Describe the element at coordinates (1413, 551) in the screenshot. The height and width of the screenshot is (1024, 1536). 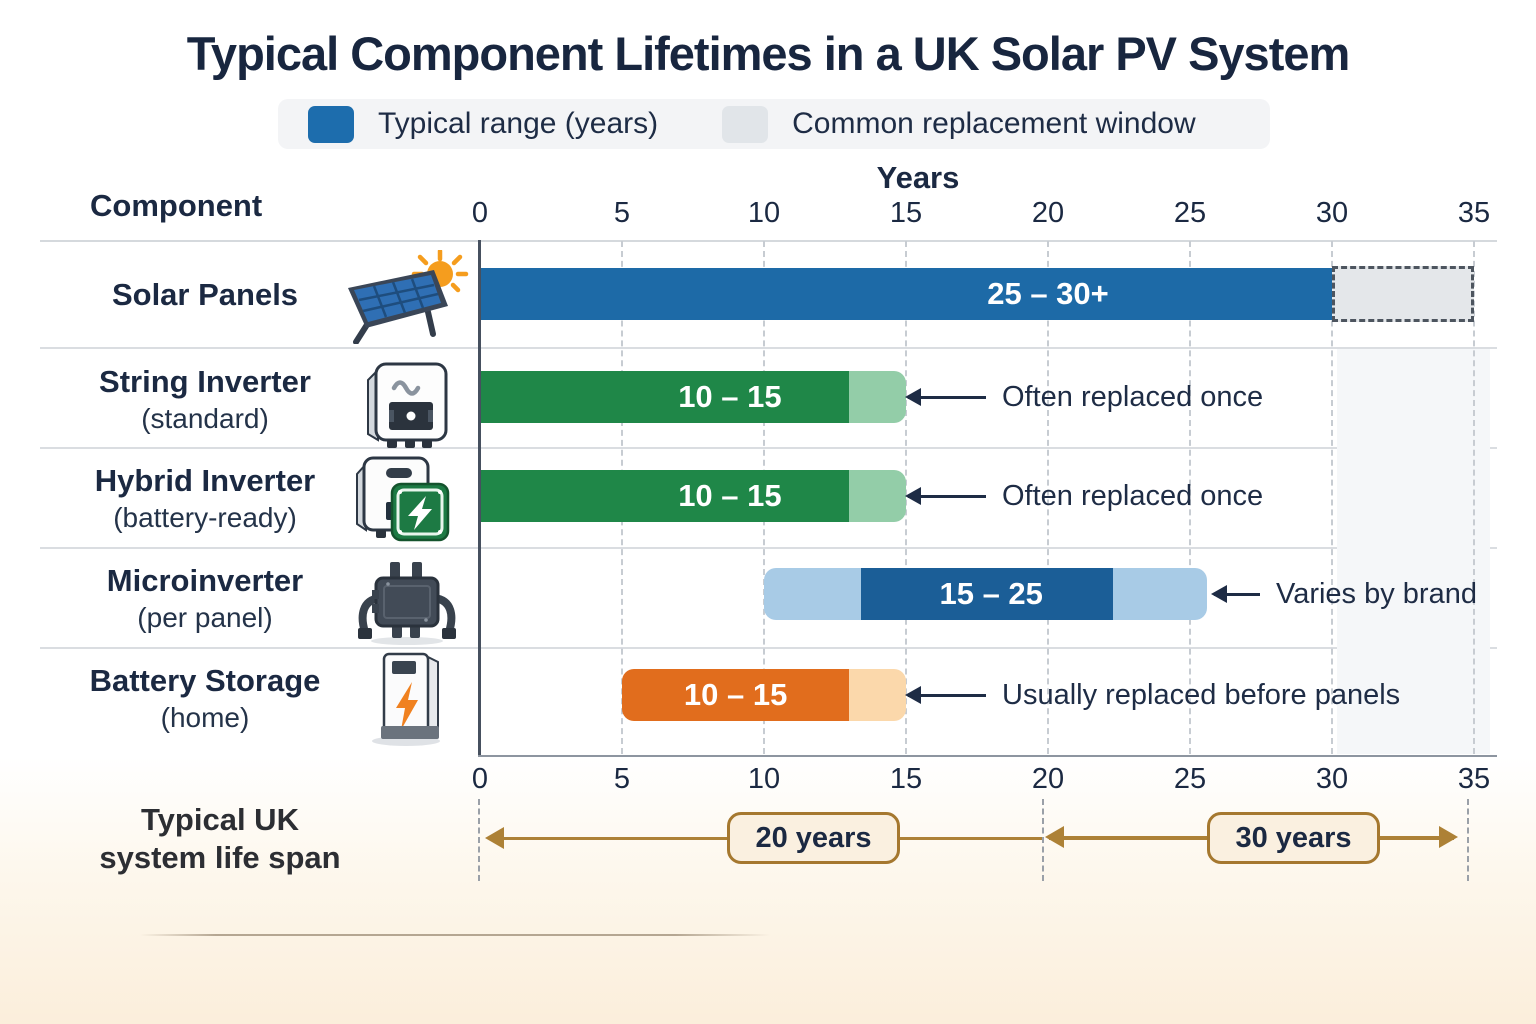
I see `replacement-window-band` at that location.